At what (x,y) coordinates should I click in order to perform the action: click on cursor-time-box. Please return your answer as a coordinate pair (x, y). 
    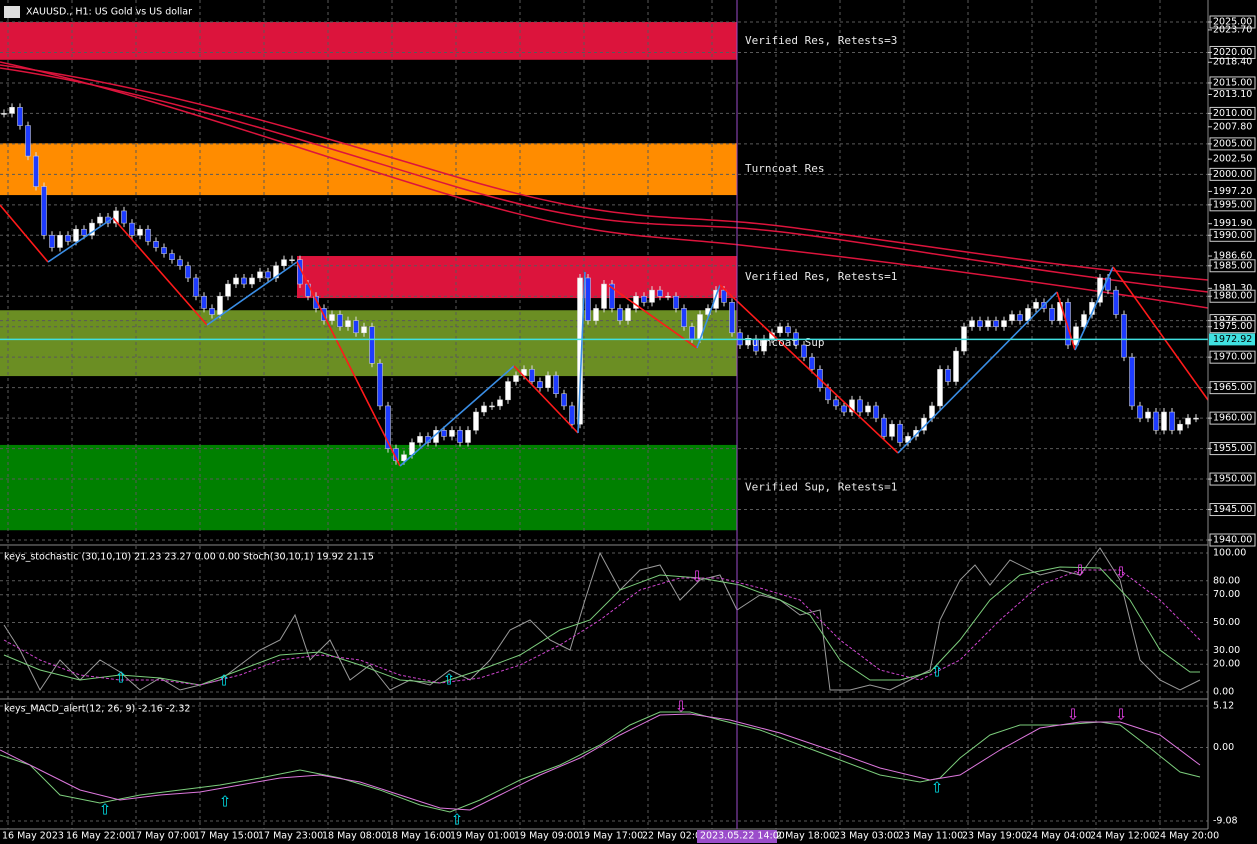
    Looking at the image, I should click on (737, 836).